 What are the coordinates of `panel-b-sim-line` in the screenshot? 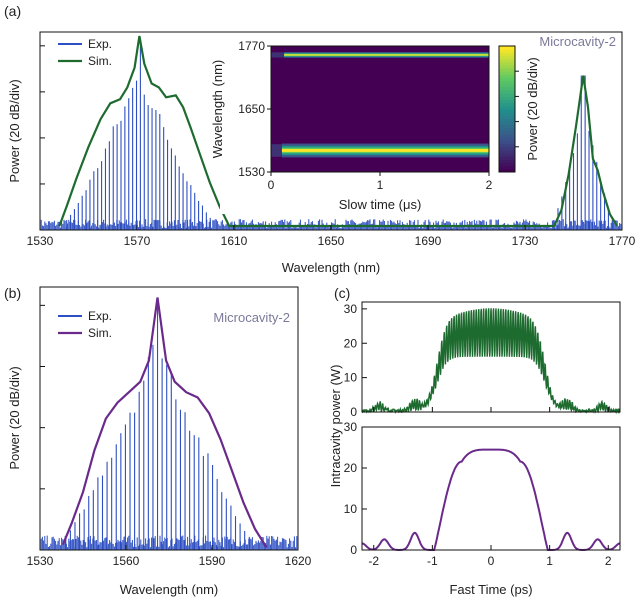 It's located at (164, 422).